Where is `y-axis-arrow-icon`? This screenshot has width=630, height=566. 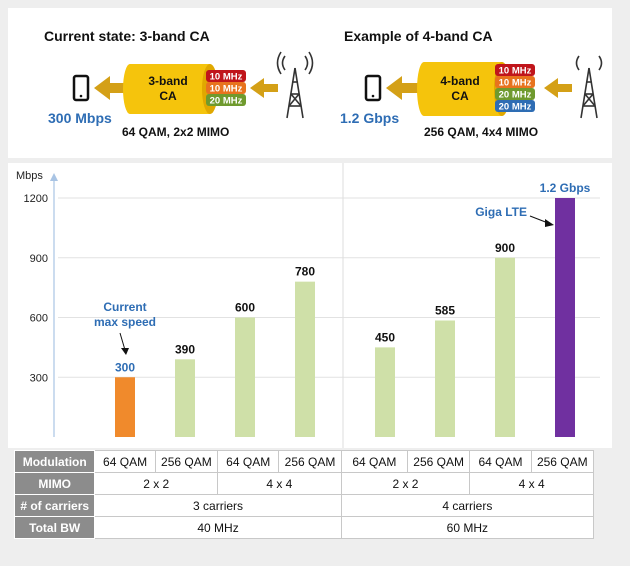 y-axis-arrow-icon is located at coordinates (54, 177).